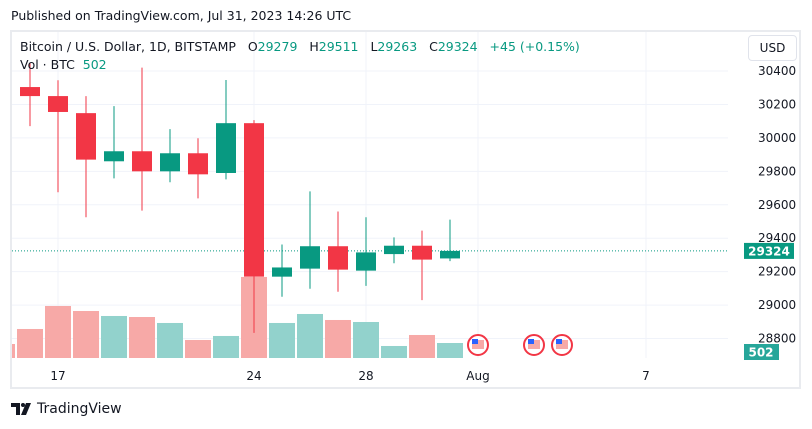 This screenshot has width=812, height=429. What do you see at coordinates (534, 46) in the screenshot?
I see `change-value: +45 (+0.15%)` at bounding box center [534, 46].